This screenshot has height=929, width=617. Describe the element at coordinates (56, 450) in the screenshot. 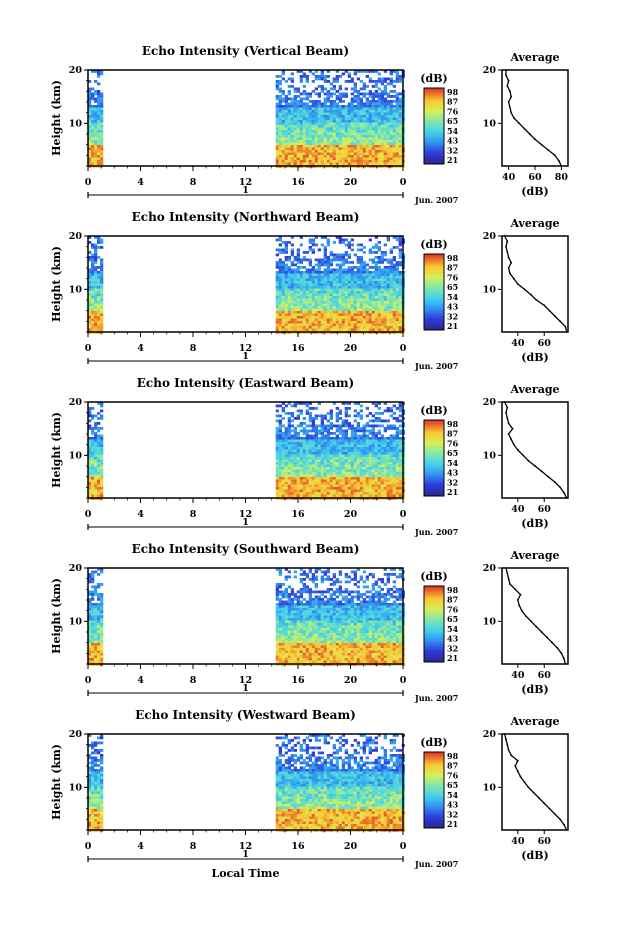

I see `y-axis-label: Height (km)` at that location.